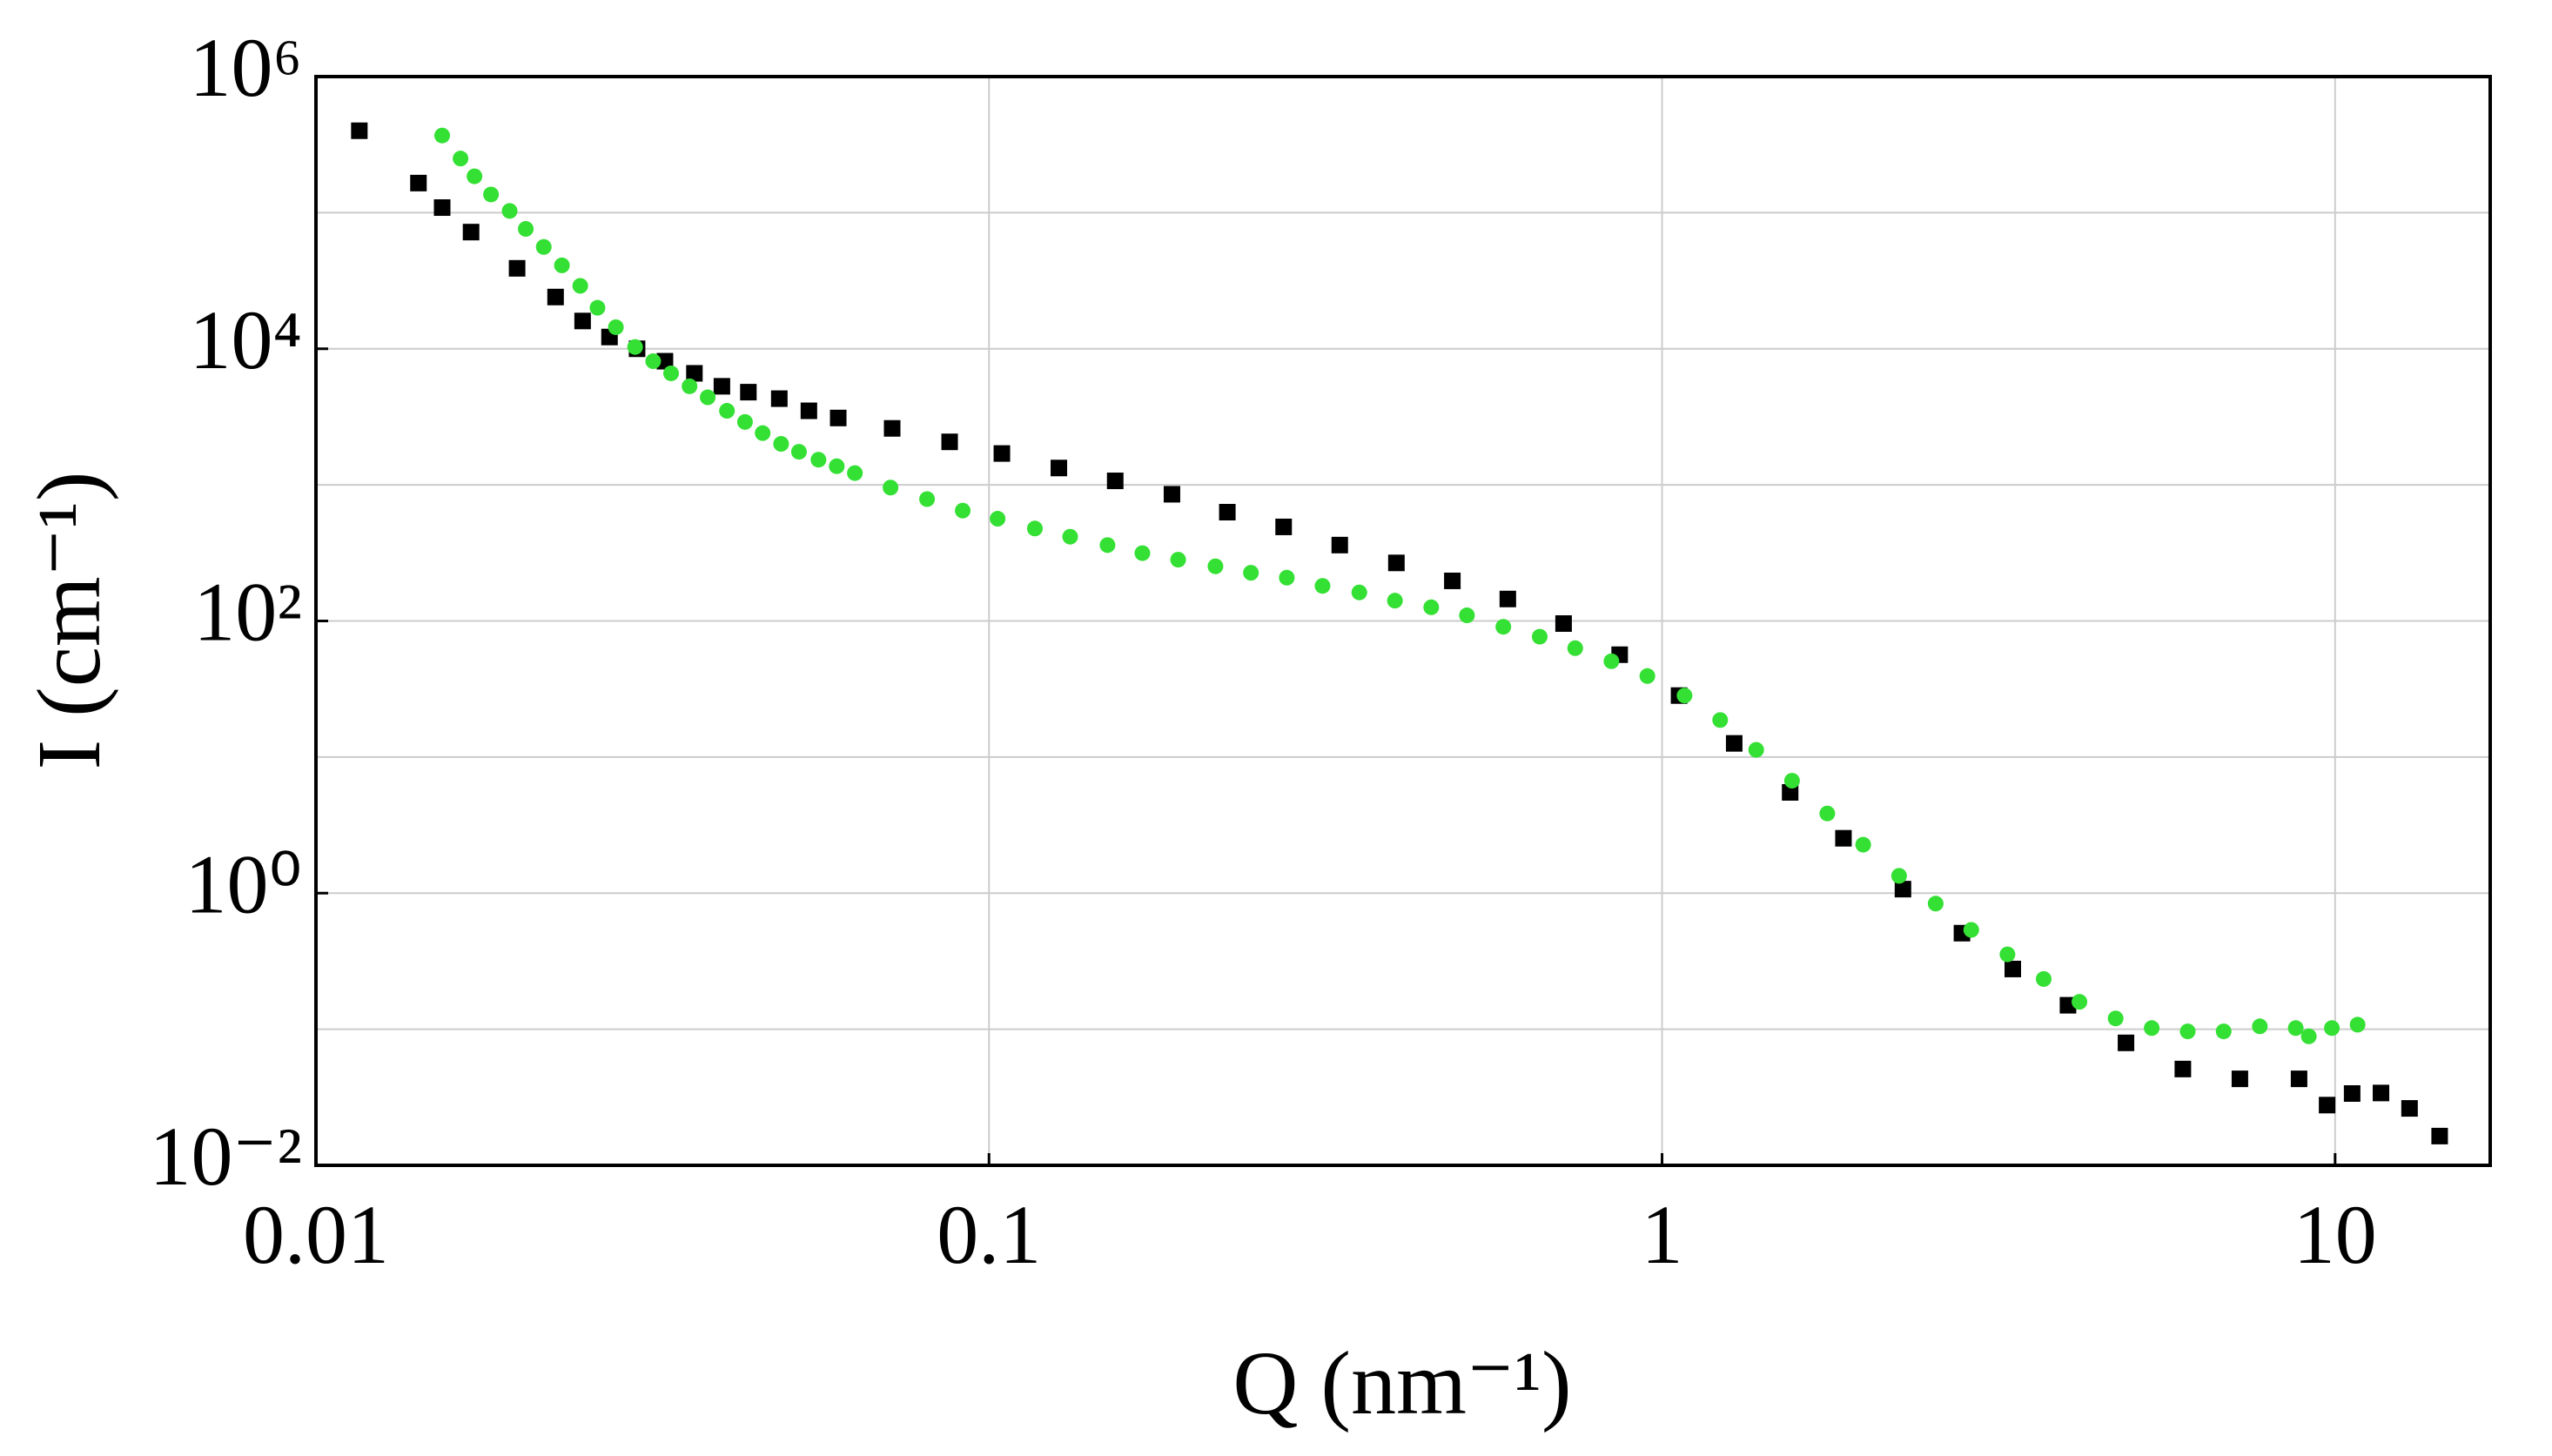 The height and width of the screenshot is (1456, 2552). What do you see at coordinates (2335, 1234) in the screenshot?
I see `x-tick-label: 10` at bounding box center [2335, 1234].